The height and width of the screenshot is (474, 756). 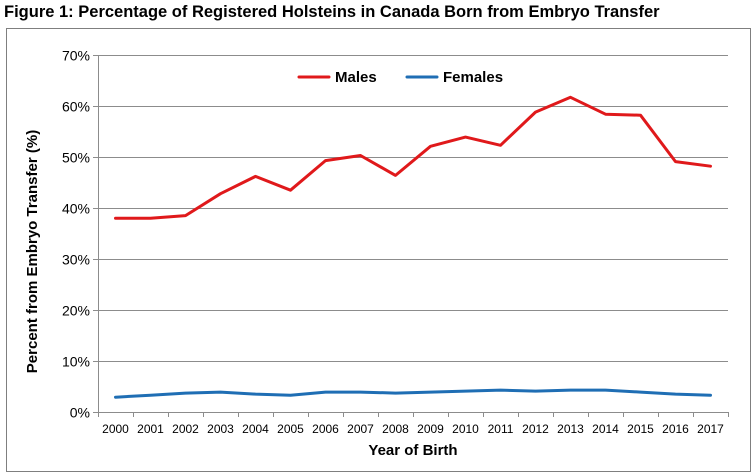 I want to click on x-tick-label: 2007, so click(x=360, y=429).